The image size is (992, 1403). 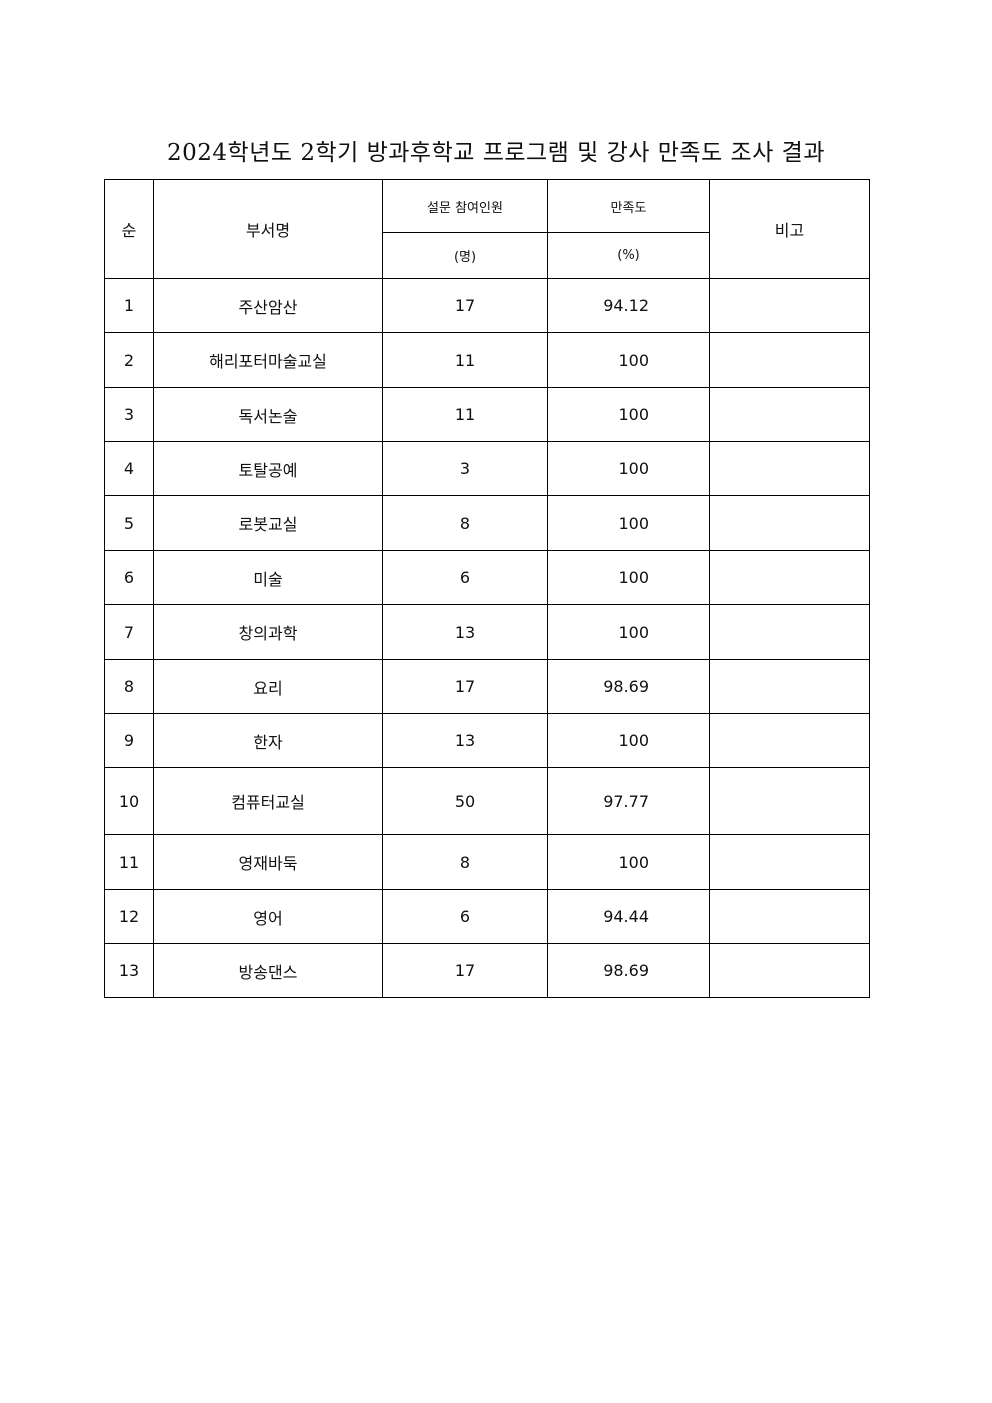 What do you see at coordinates (268, 523) in the screenshot?
I see `row-name: 로봇교실` at bounding box center [268, 523].